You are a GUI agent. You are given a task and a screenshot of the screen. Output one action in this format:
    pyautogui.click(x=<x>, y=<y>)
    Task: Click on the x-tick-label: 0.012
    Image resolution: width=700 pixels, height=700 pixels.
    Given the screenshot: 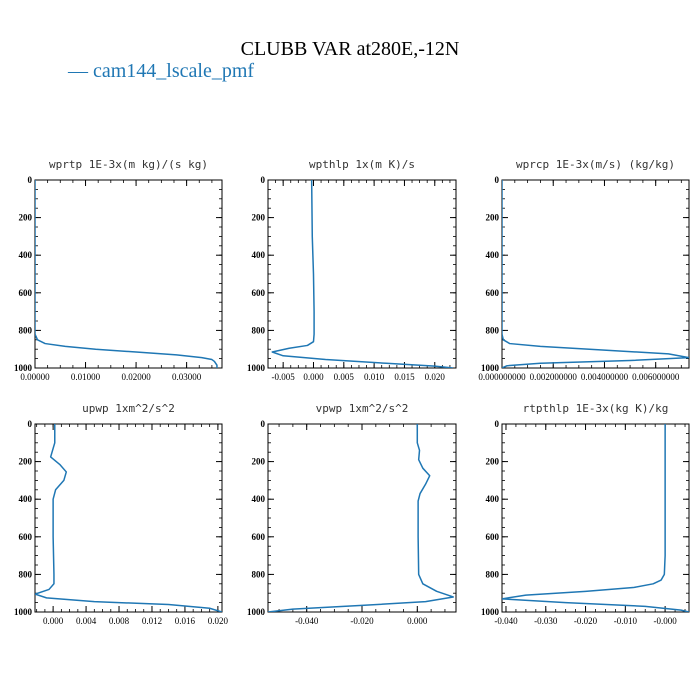 What is the action you would take?
    pyautogui.click(x=152, y=621)
    